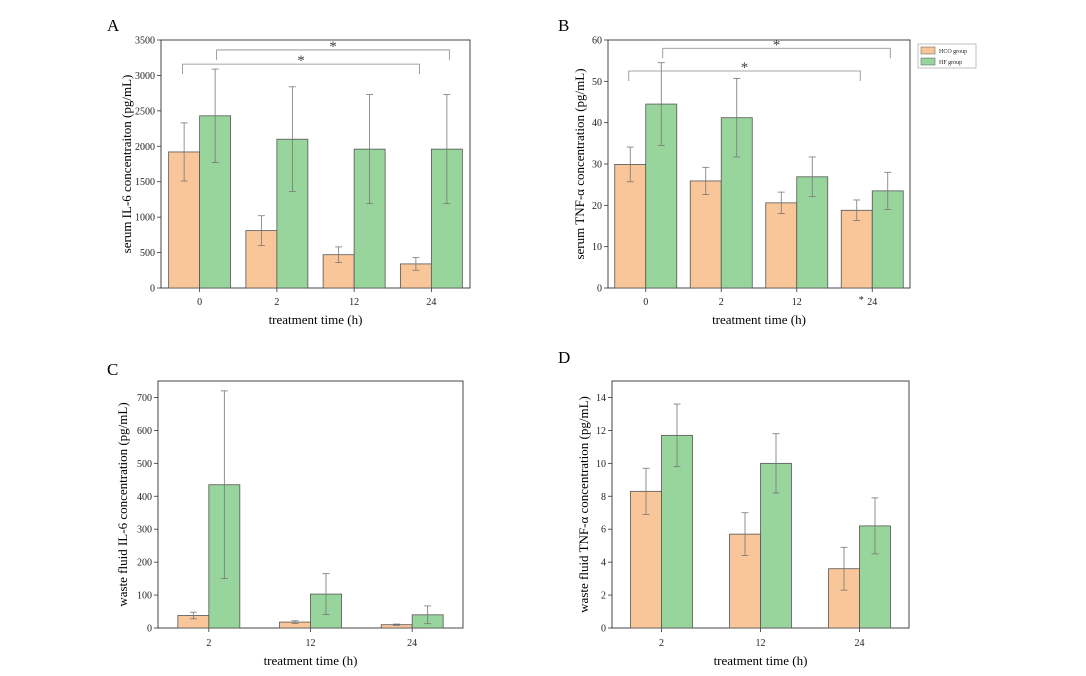 The width and height of the screenshot is (1086, 676). Describe the element at coordinates (597, 206) in the screenshot. I see `y-tick-label: 20` at that location.